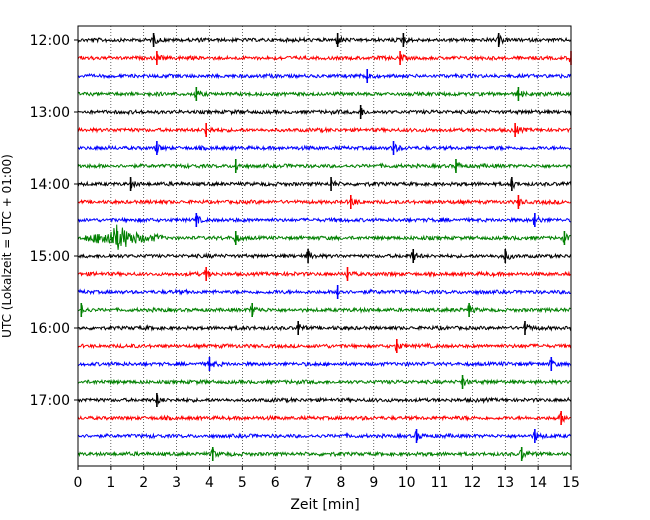 The image size is (650, 520). What do you see at coordinates (50, 113) in the screenshot?
I see `y-tick-label: 13:00` at bounding box center [50, 113].